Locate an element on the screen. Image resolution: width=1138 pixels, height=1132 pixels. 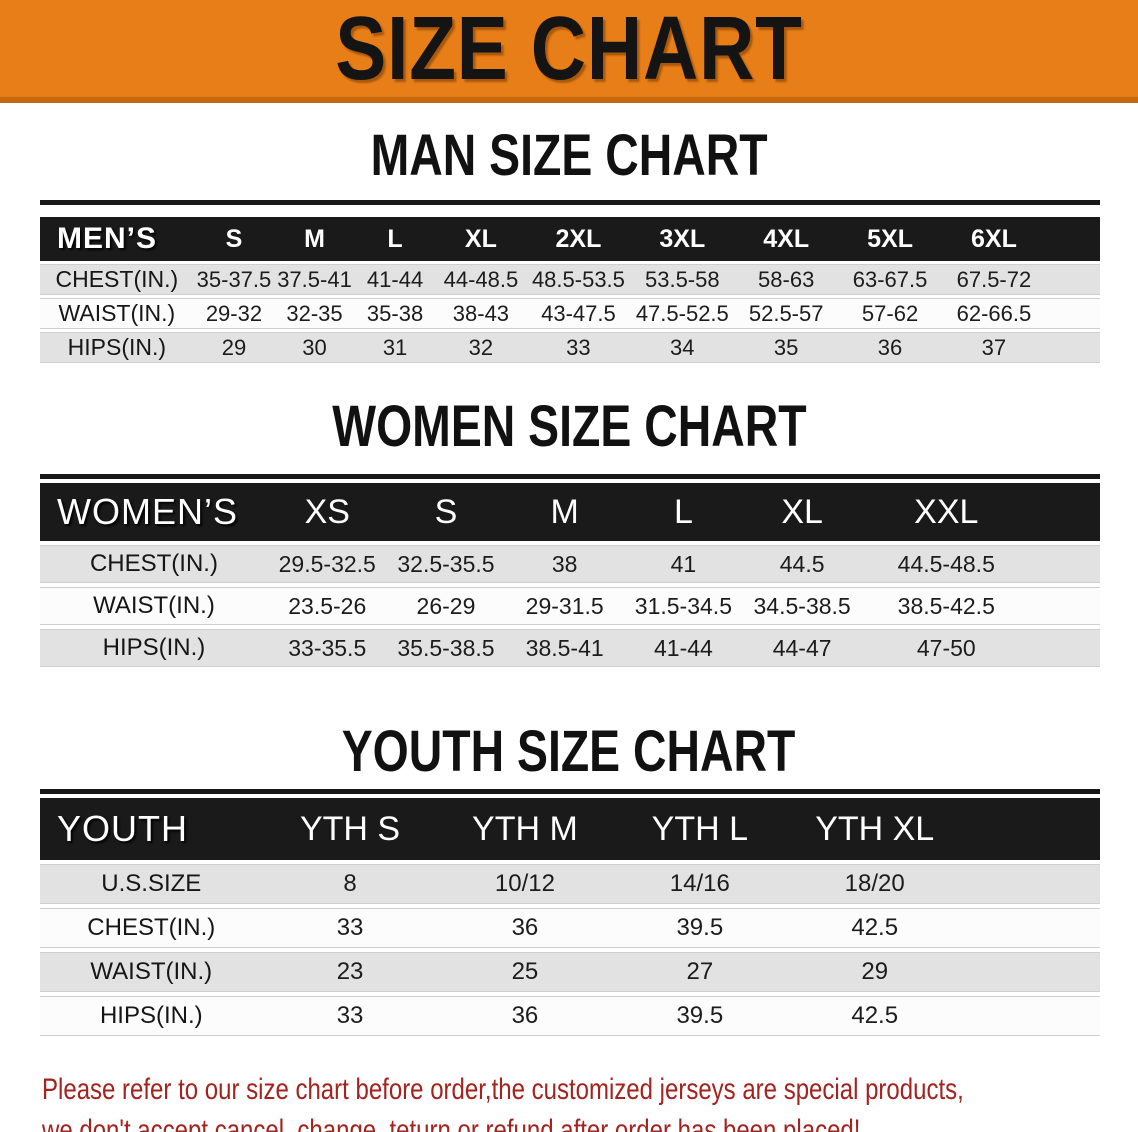
youth-size-col: YTH M is located at coordinates (525, 829).